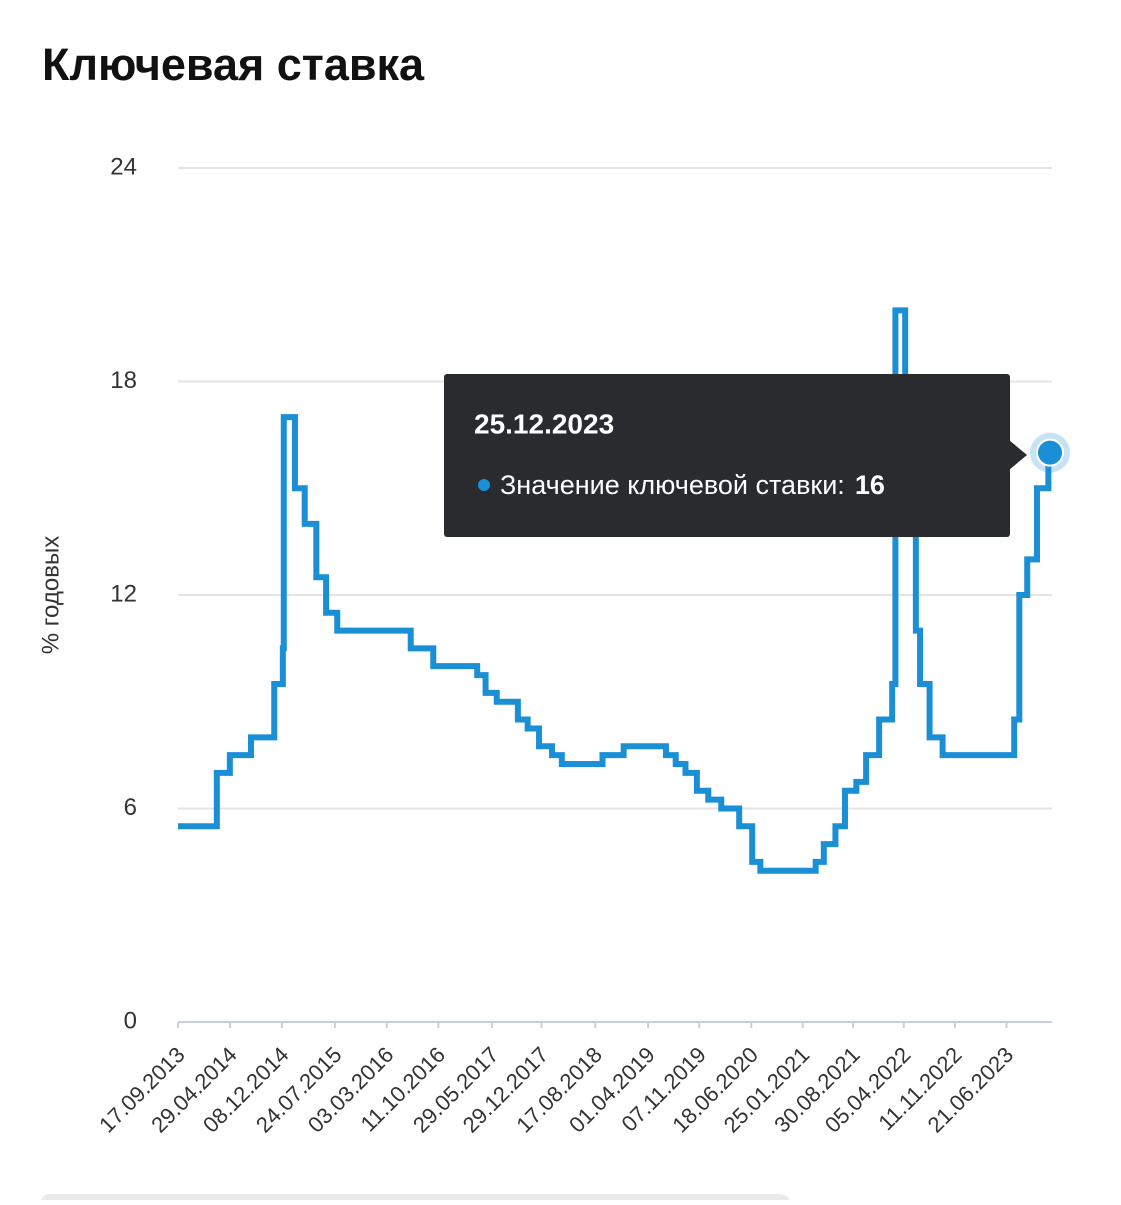  Describe the element at coordinates (123, 380) in the screenshot. I see `y-tick-label: 18` at that location.